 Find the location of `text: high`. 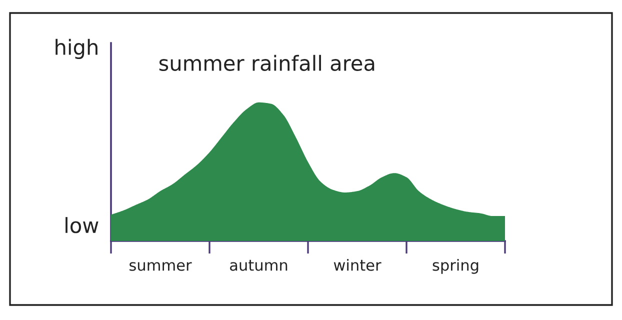

text: high is located at coordinates (77, 49).